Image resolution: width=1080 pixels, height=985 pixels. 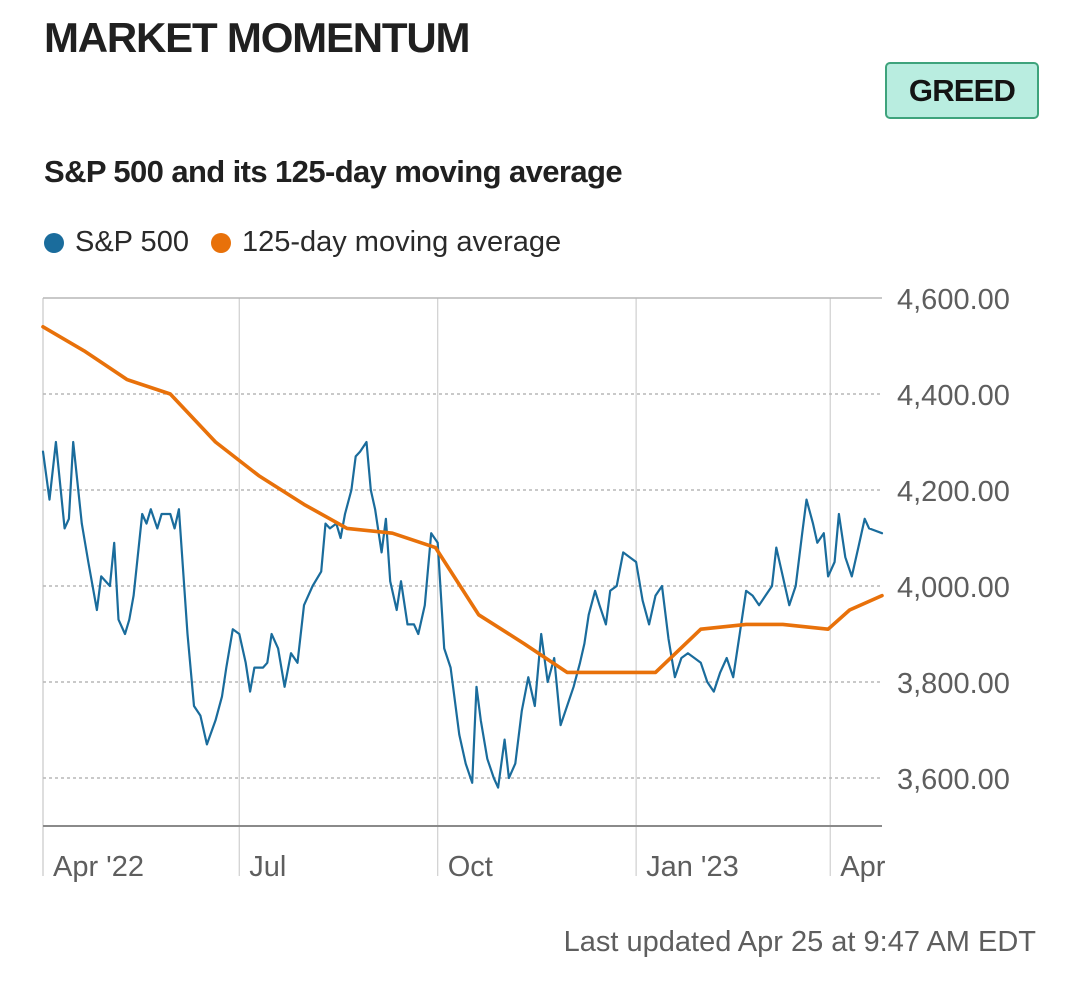 What do you see at coordinates (953, 396) in the screenshot?
I see `y-tick-label: 4,400.00` at bounding box center [953, 396].